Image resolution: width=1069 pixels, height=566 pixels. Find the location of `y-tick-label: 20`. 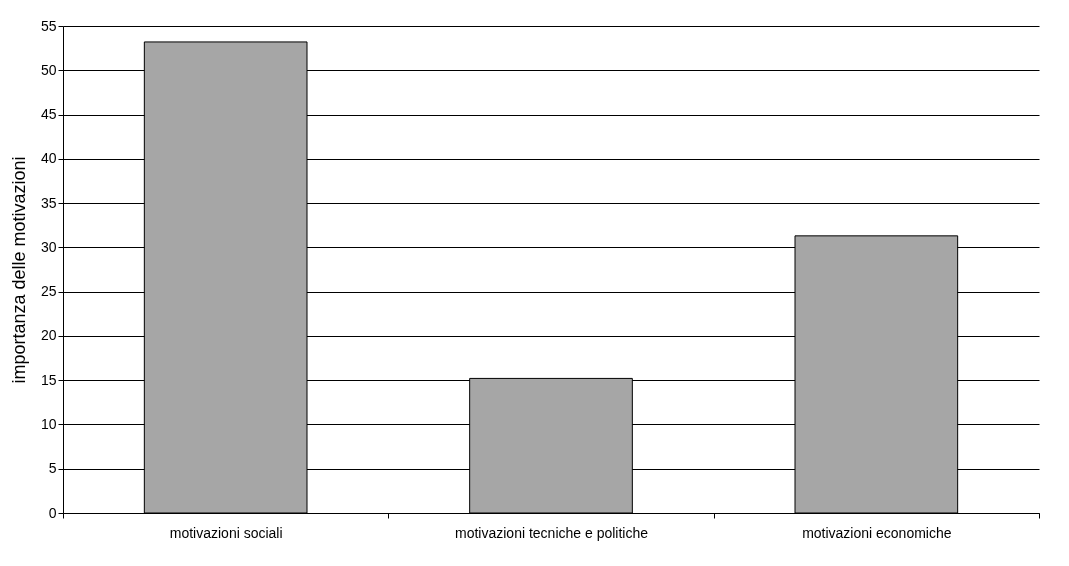

y-tick-label: 20 is located at coordinates (48, 335).